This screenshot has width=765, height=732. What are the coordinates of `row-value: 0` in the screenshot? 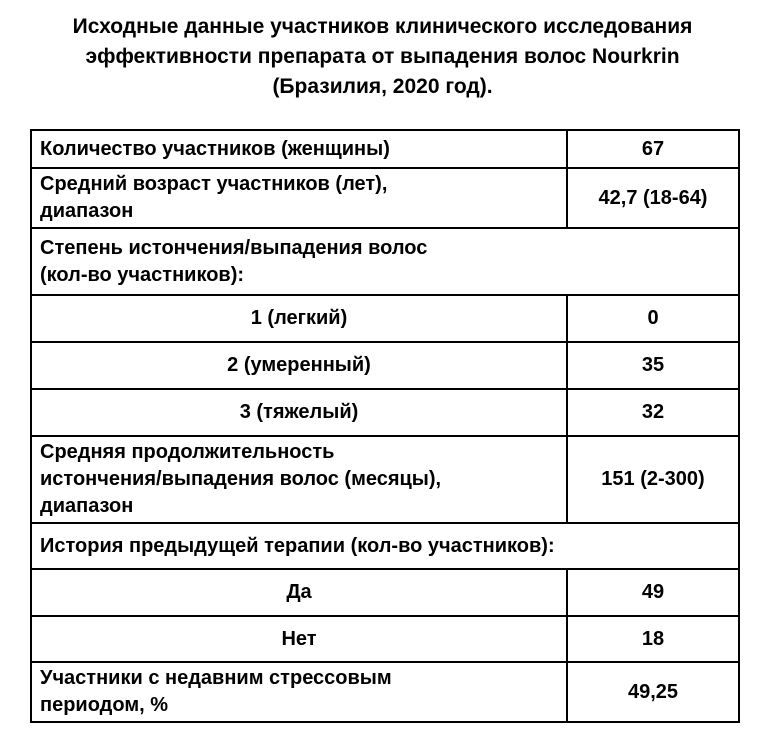 It's located at (653, 318).